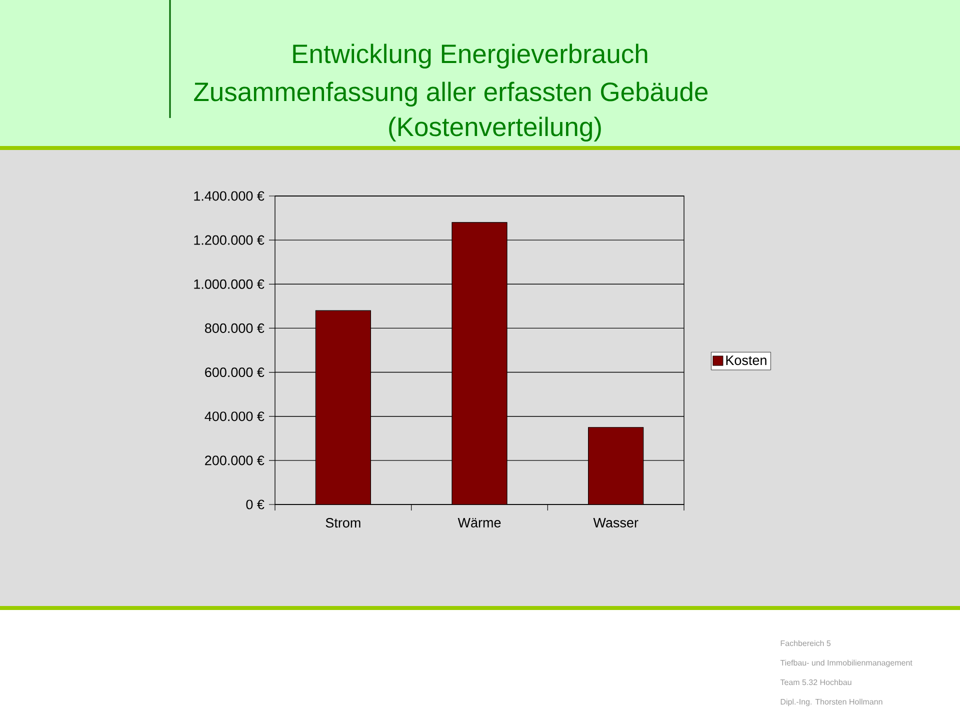  I want to click on chart-title: Entwicklung Energieverbrauch, so click(470, 56).